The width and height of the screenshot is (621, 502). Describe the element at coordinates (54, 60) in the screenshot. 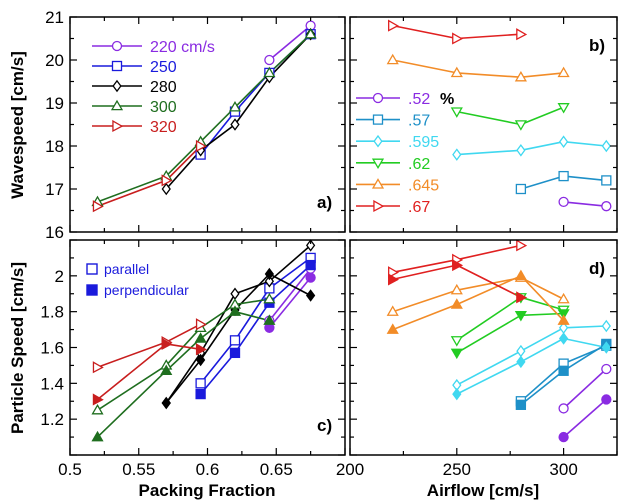

I see `panel-a-ytick-label-4: 20` at that location.